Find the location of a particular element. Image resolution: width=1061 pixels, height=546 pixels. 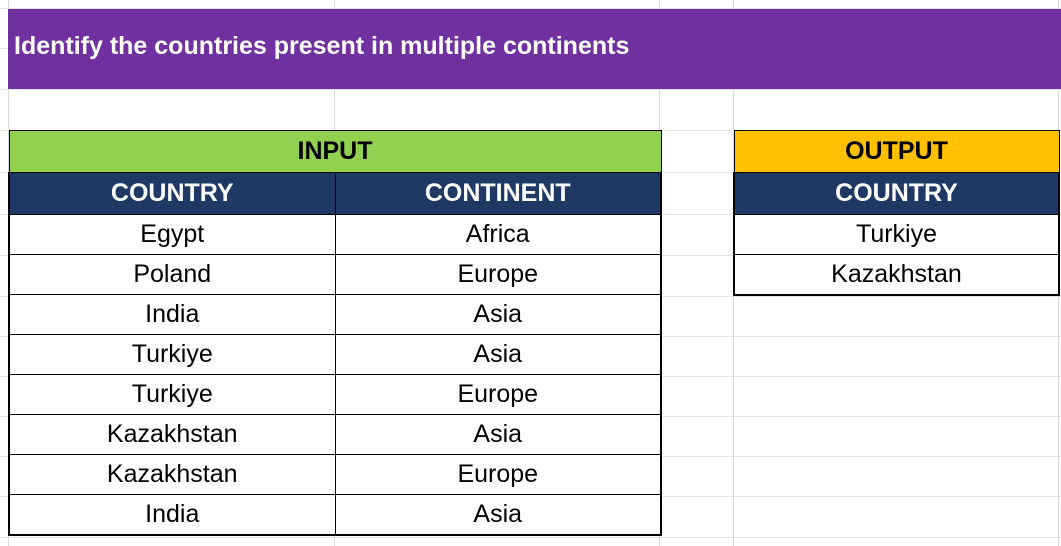

country-cell: Egypt is located at coordinates (172, 234).